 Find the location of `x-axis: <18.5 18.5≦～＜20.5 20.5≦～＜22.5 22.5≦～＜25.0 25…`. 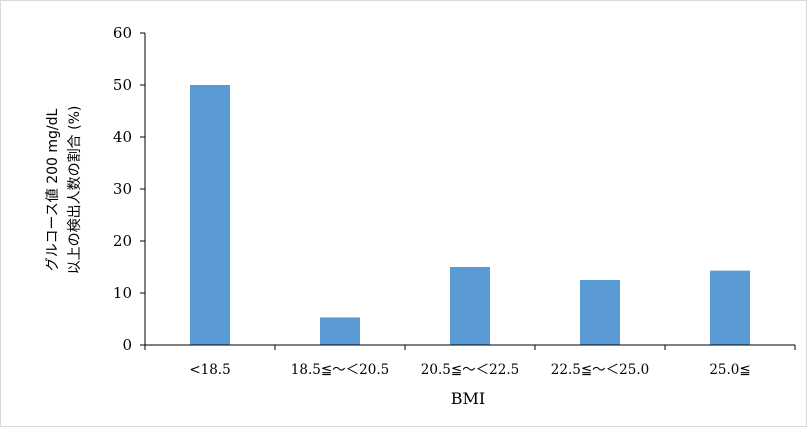

x-axis: <18.5 18.5≦～＜20.5 20.5≦～＜22.5 22.5≦～＜25.0 25… is located at coordinates (470, 361).